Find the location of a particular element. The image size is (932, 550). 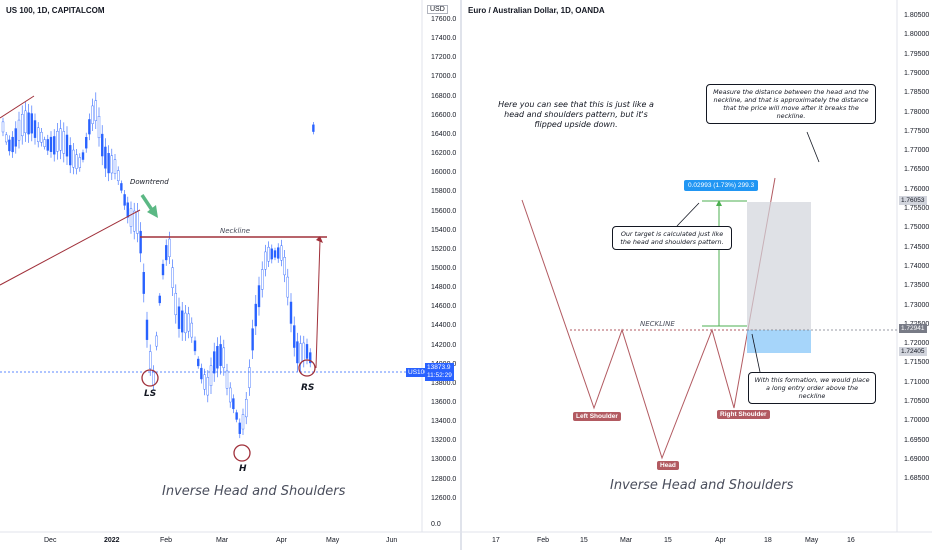

right-caption: Inverse Head and Shoulders is located at coordinates (702, 485).